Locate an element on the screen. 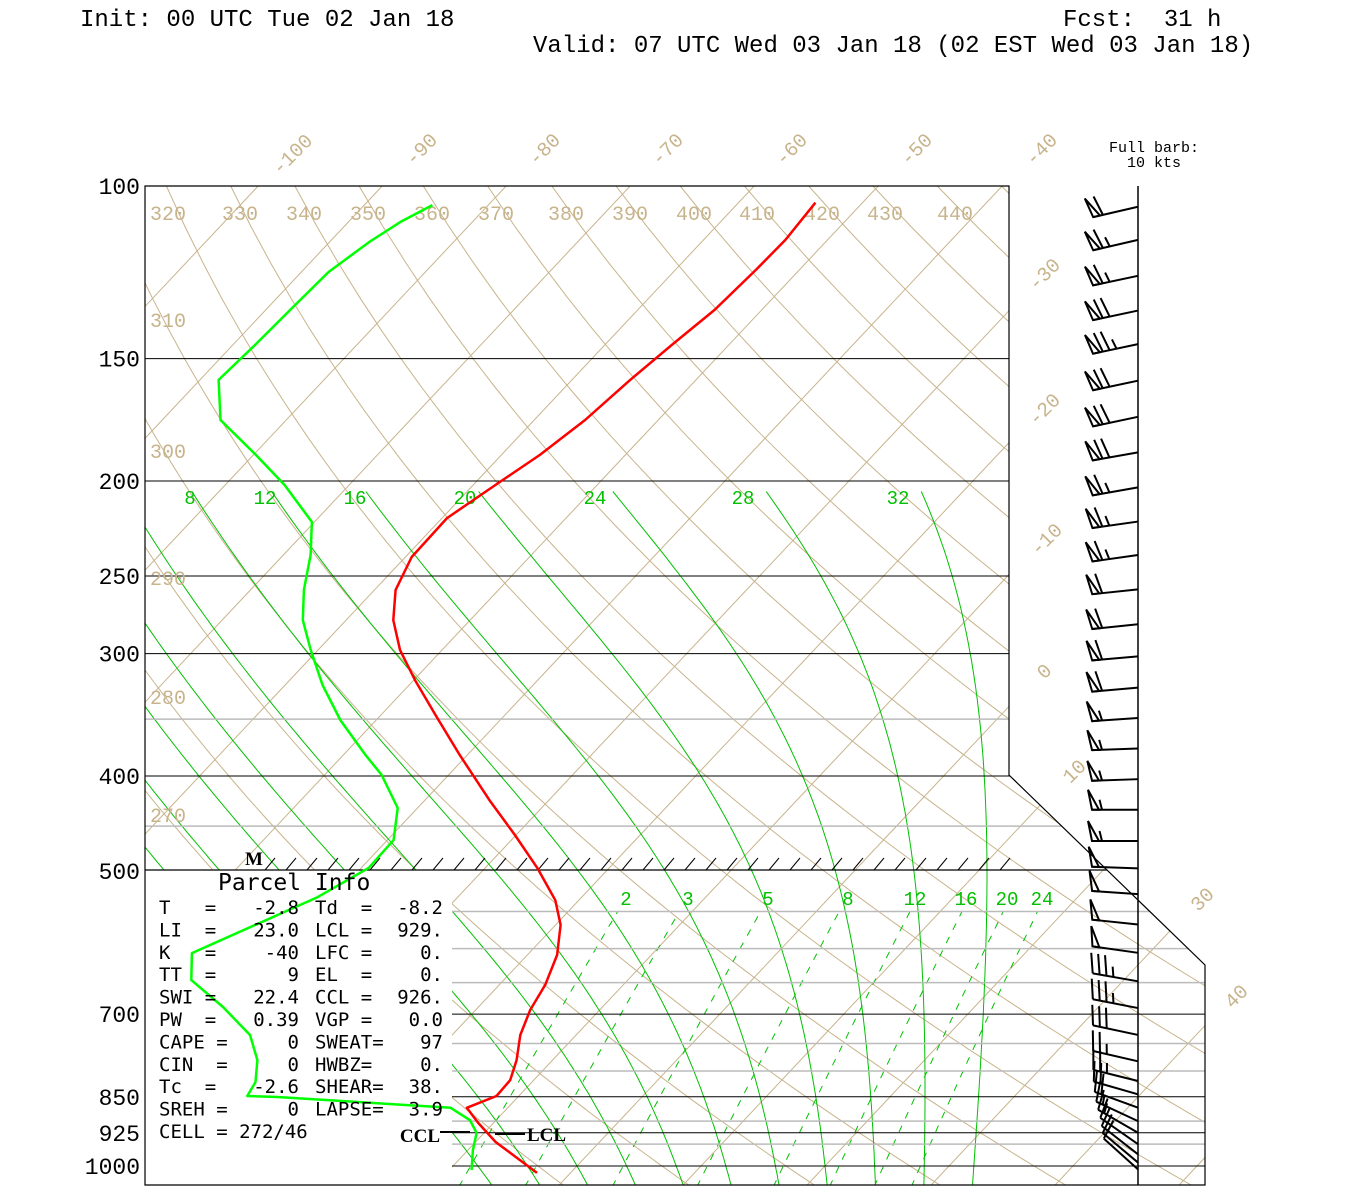 This screenshot has height=1200, width=1350. ccl-label: CCL is located at coordinates (420, 1136).